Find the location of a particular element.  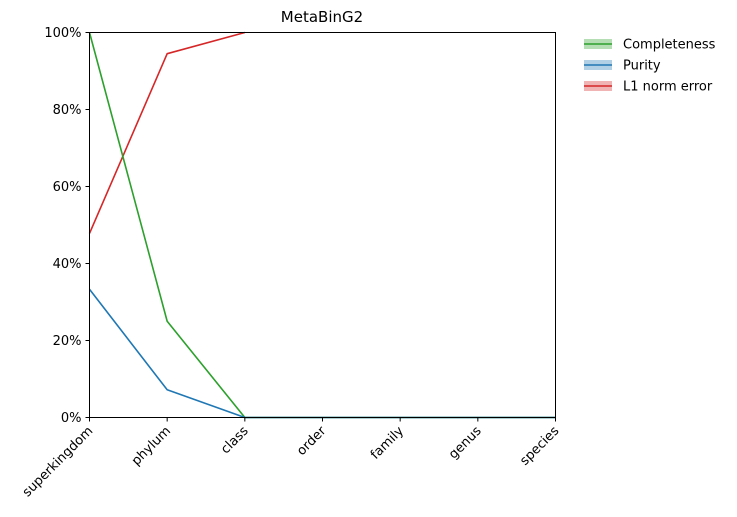

legend-entry: L1 norm error is located at coordinates (648, 87).